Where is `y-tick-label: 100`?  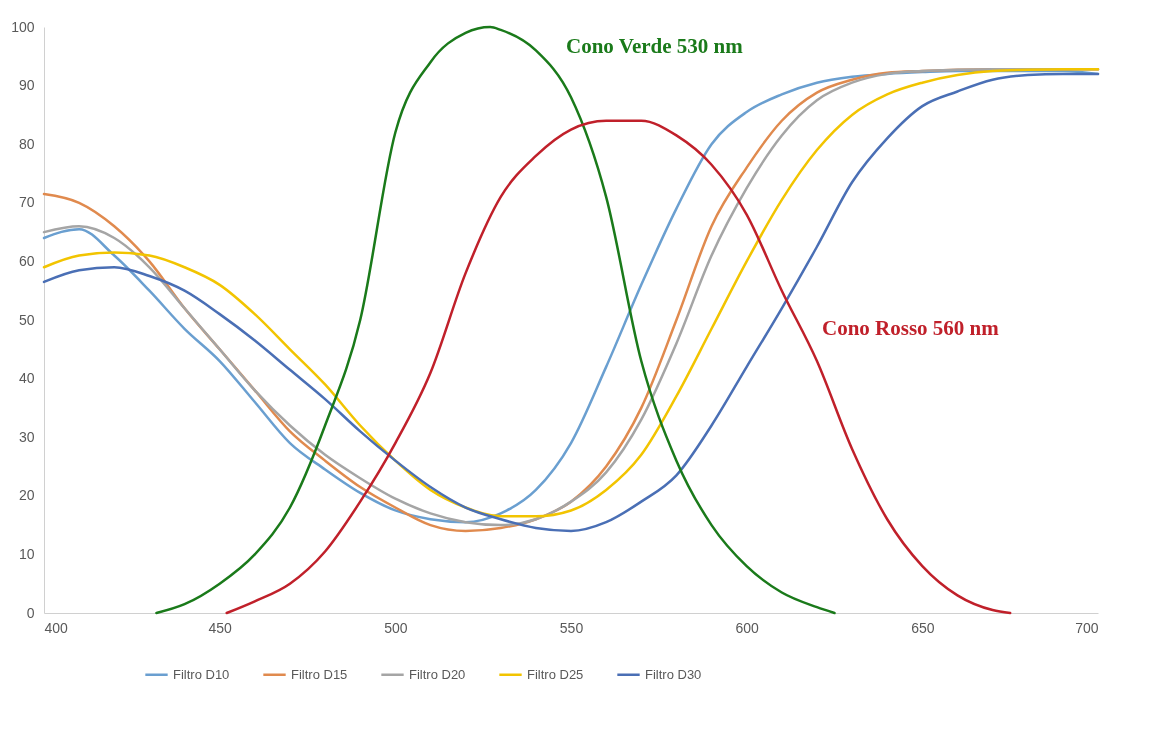 y-tick-label: 100 is located at coordinates (23, 26).